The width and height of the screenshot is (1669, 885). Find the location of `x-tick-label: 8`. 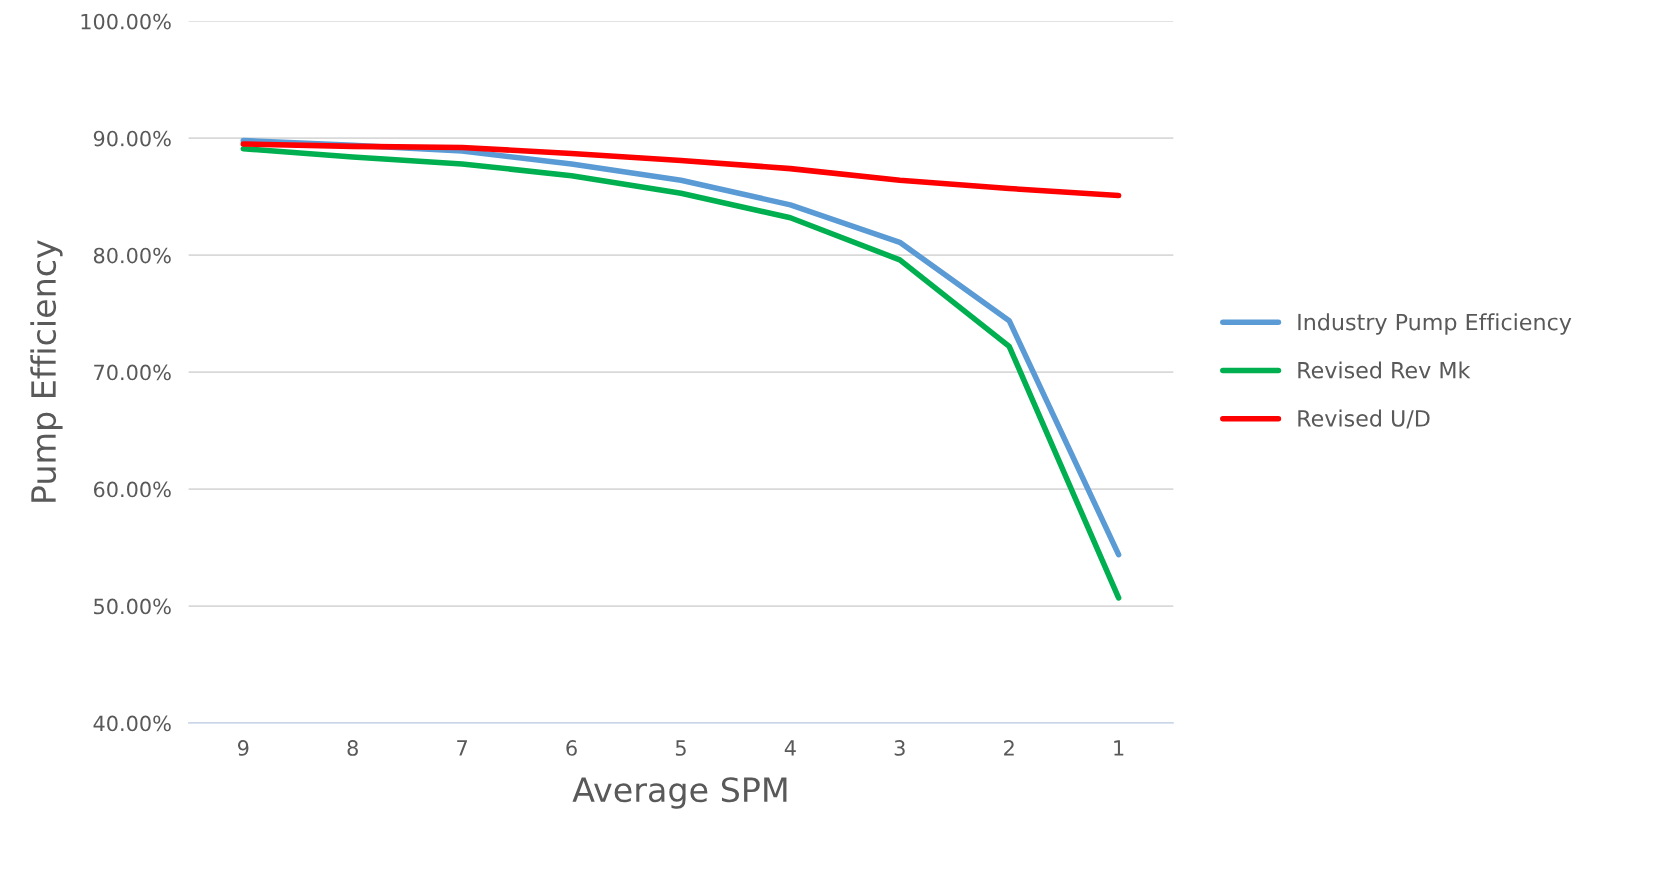

x-tick-label: 8 is located at coordinates (352, 748).